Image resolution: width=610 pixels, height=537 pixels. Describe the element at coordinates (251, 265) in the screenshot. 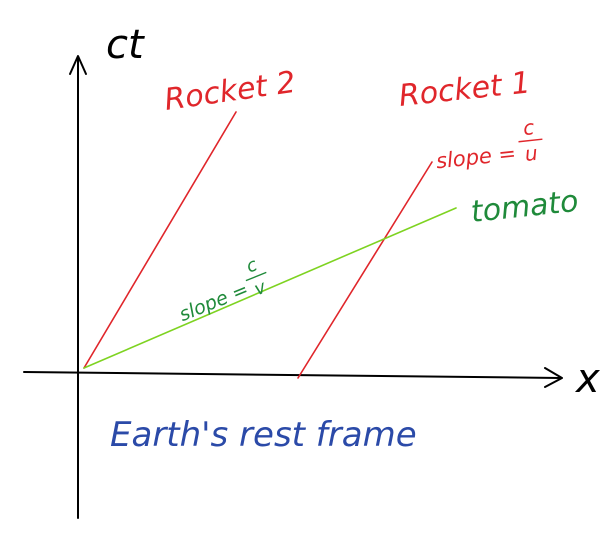

I see `tomato-slope-numerator: c` at that location.